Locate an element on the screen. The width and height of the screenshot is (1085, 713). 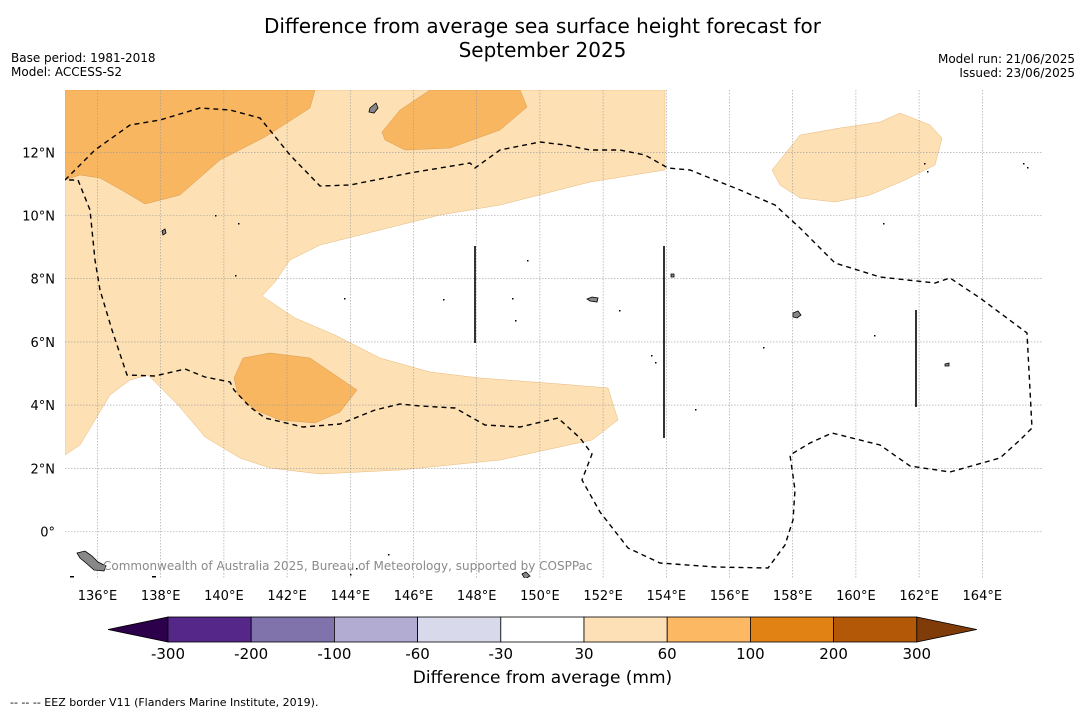
boundary-lines is located at coordinates (695, 342).